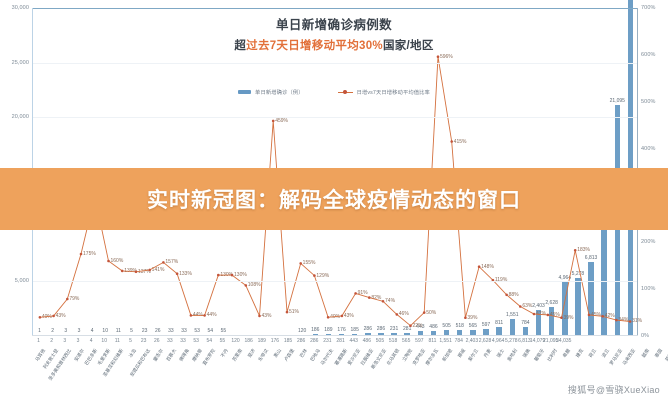 This screenshot has height=400, width=668. Describe the element at coordinates (183, 341) in the screenshot. I see `x-axis-index: 33` at that location.